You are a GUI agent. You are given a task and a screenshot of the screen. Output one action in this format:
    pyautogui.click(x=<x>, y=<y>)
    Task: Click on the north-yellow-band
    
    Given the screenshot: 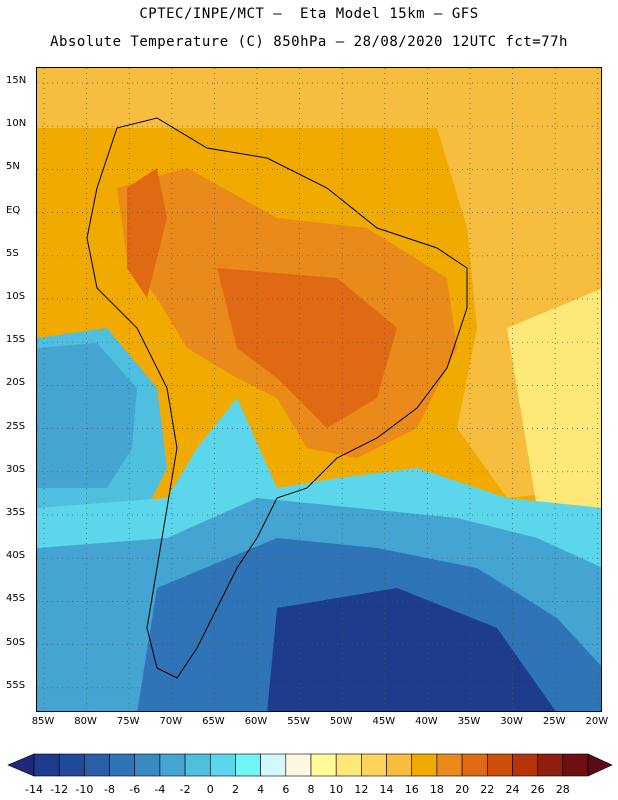 What is the action you would take?
    pyautogui.click(x=319, y=98)
    